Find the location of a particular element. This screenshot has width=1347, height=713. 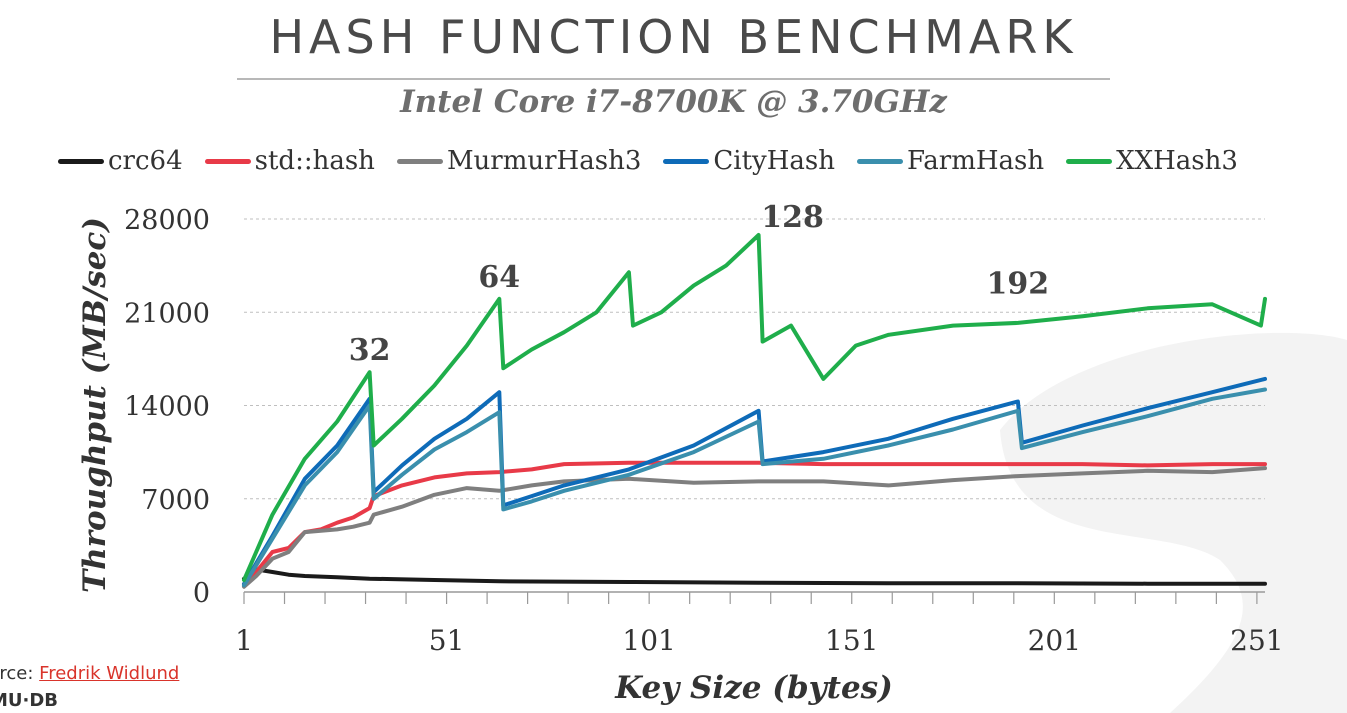

y-tick-label: 7000 is located at coordinates (175, 500).